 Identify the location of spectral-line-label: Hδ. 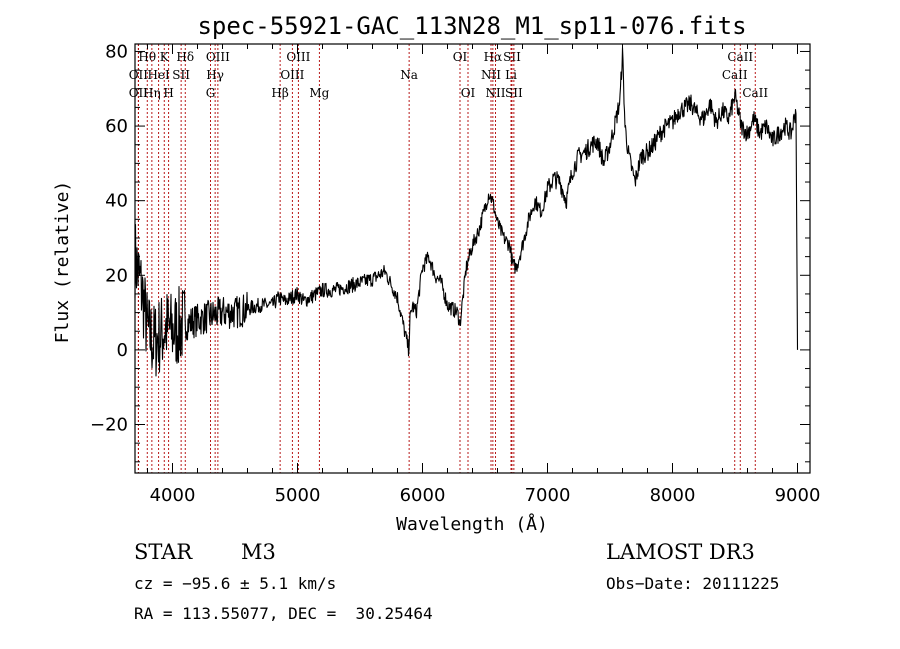
(185, 57).